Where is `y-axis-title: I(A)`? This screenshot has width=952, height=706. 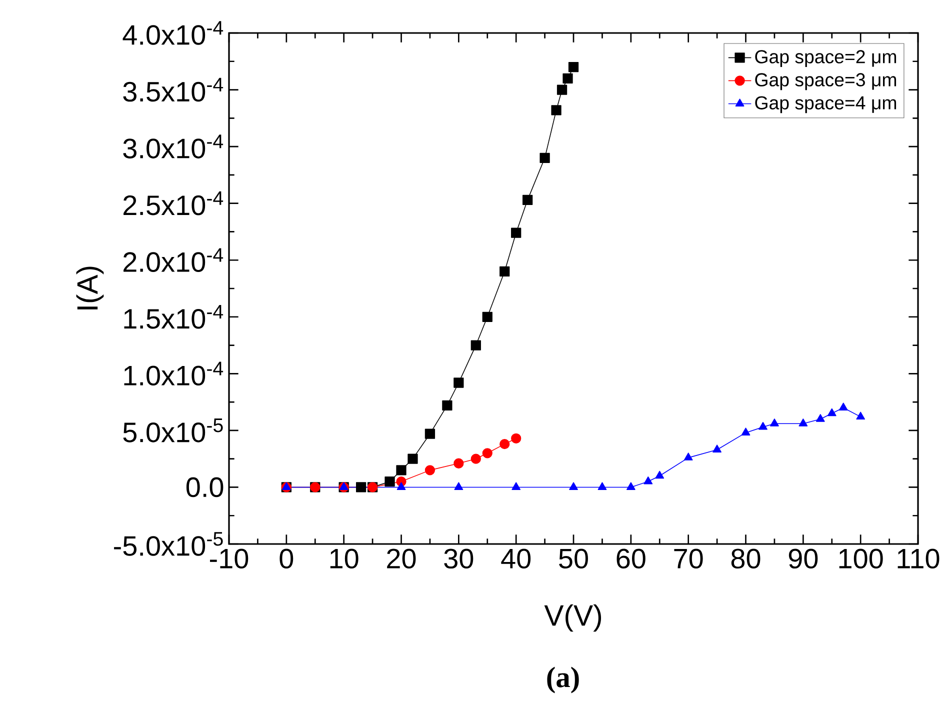 y-axis-title: I(A) is located at coordinates (90, 288).